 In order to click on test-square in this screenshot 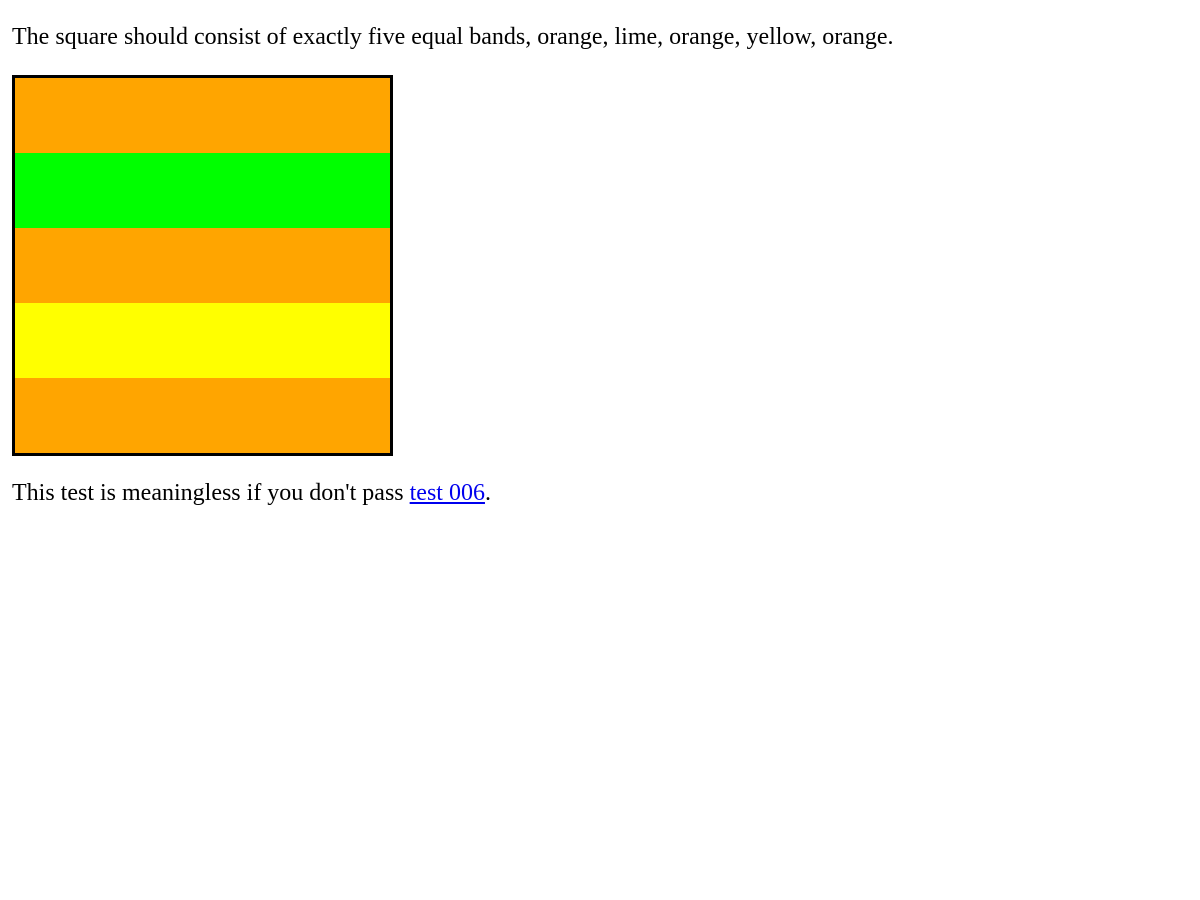, I will do `click(202, 265)`.